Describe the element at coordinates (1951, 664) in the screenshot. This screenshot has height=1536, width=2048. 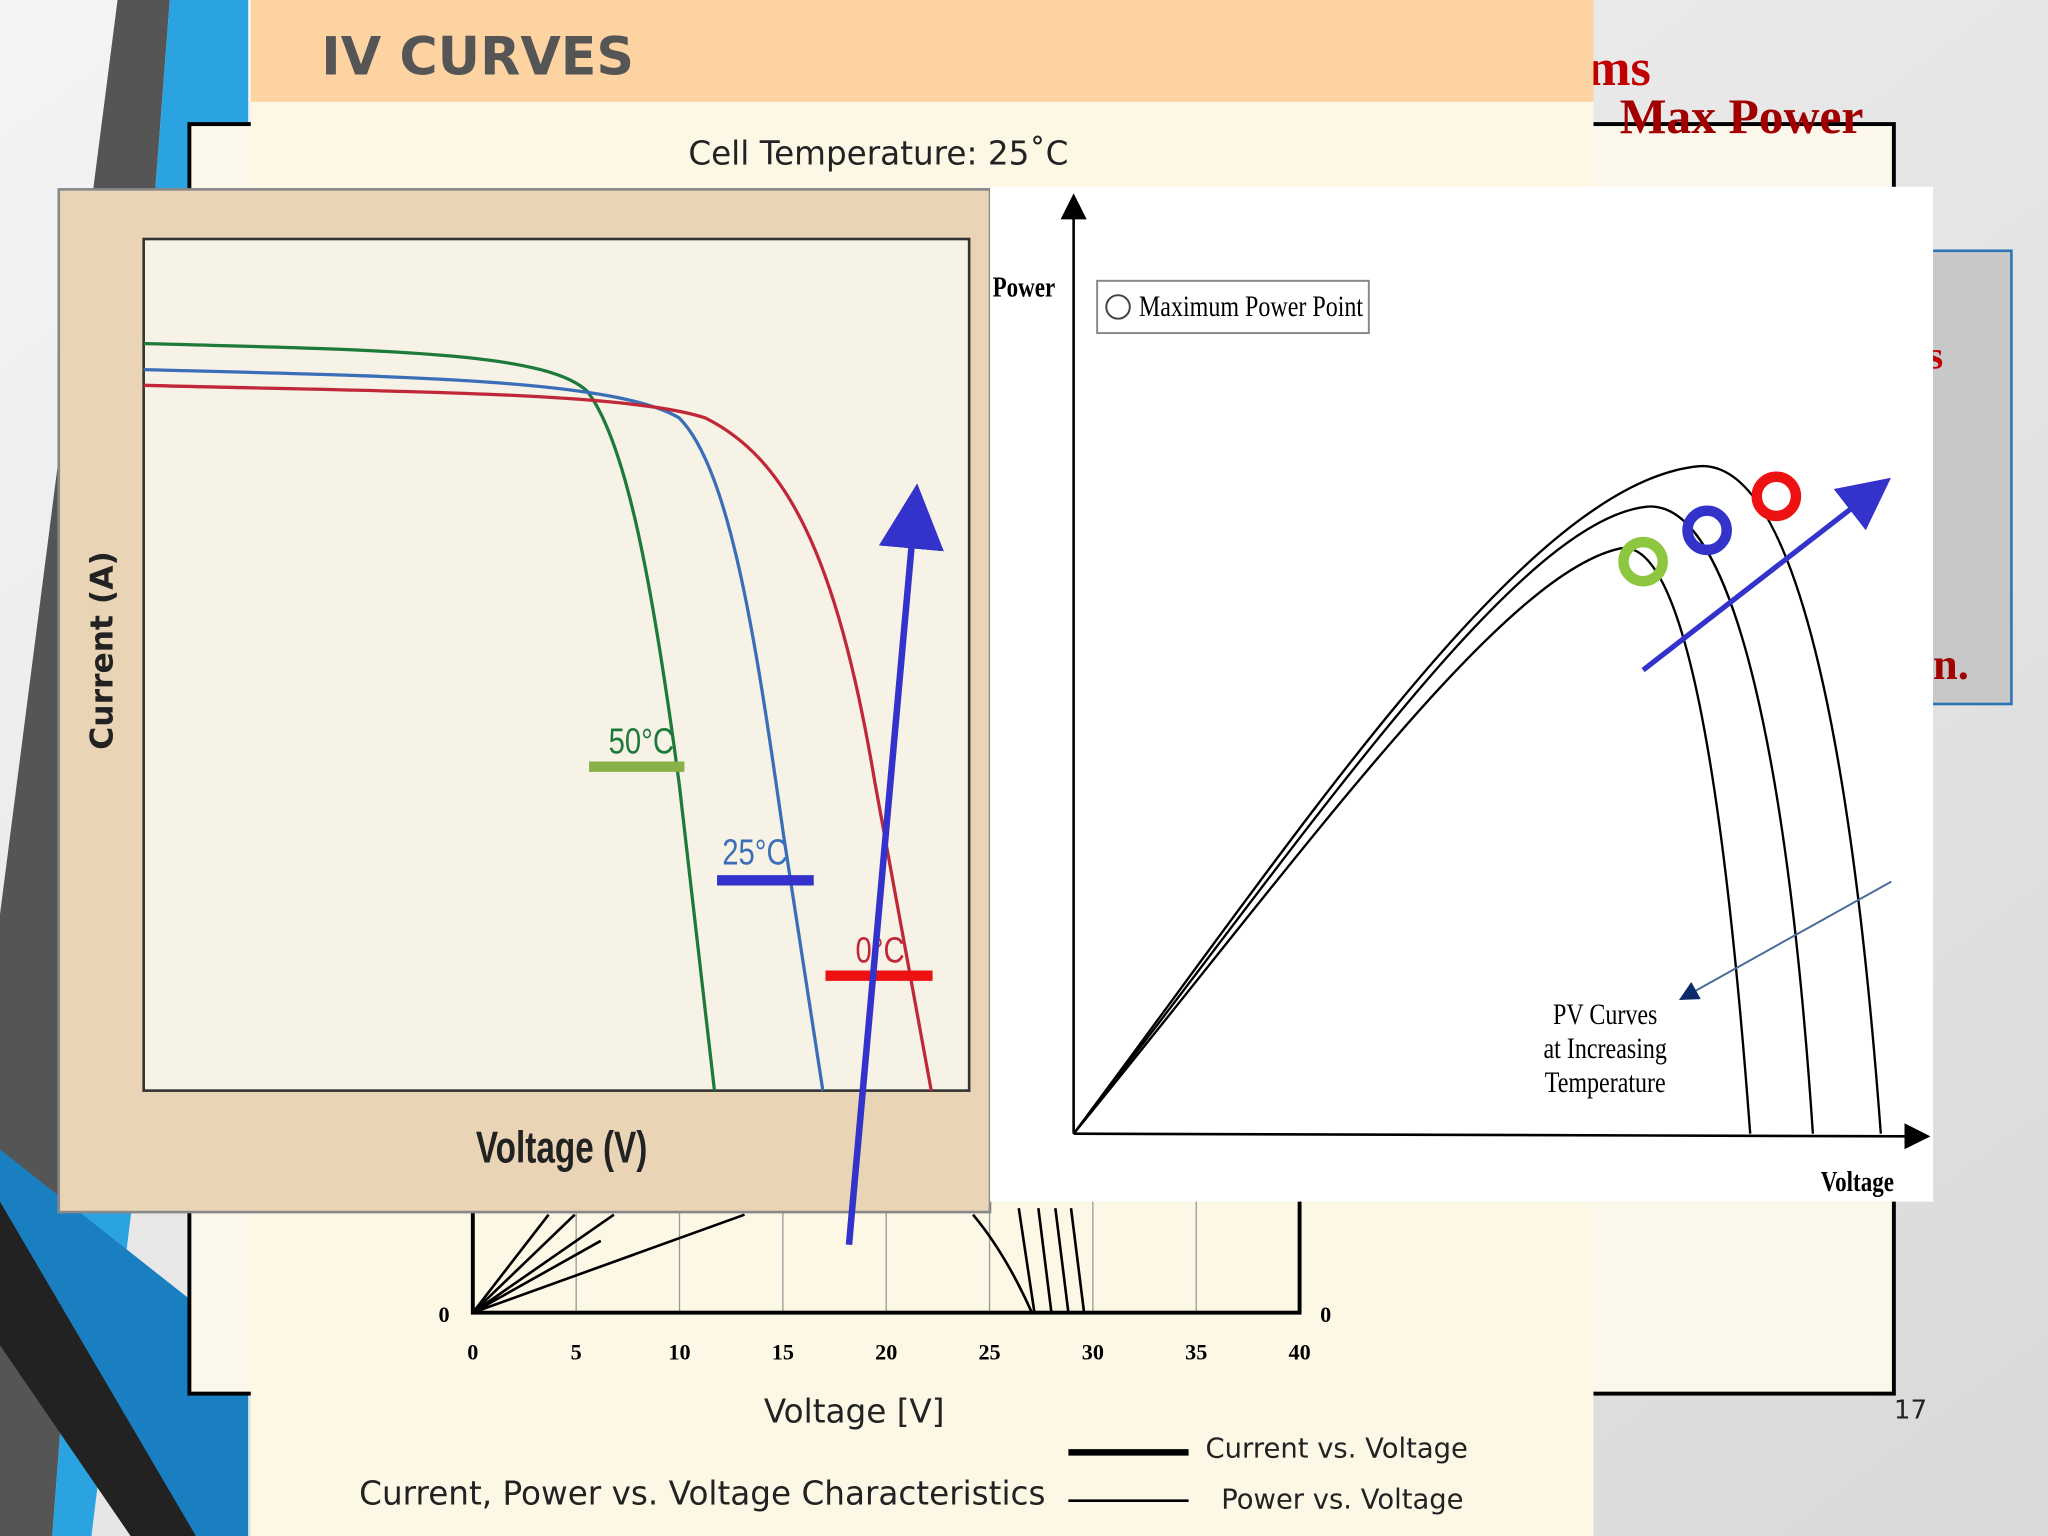
I see `behind-text: n.` at that location.